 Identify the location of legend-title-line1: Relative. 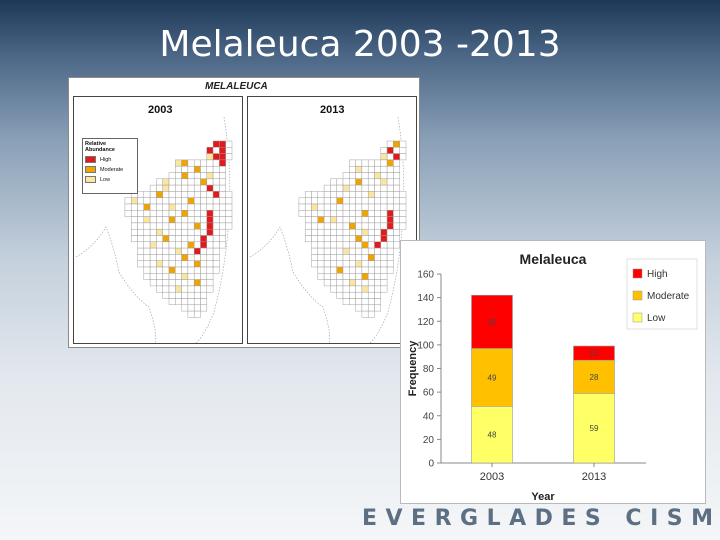
(96, 144).